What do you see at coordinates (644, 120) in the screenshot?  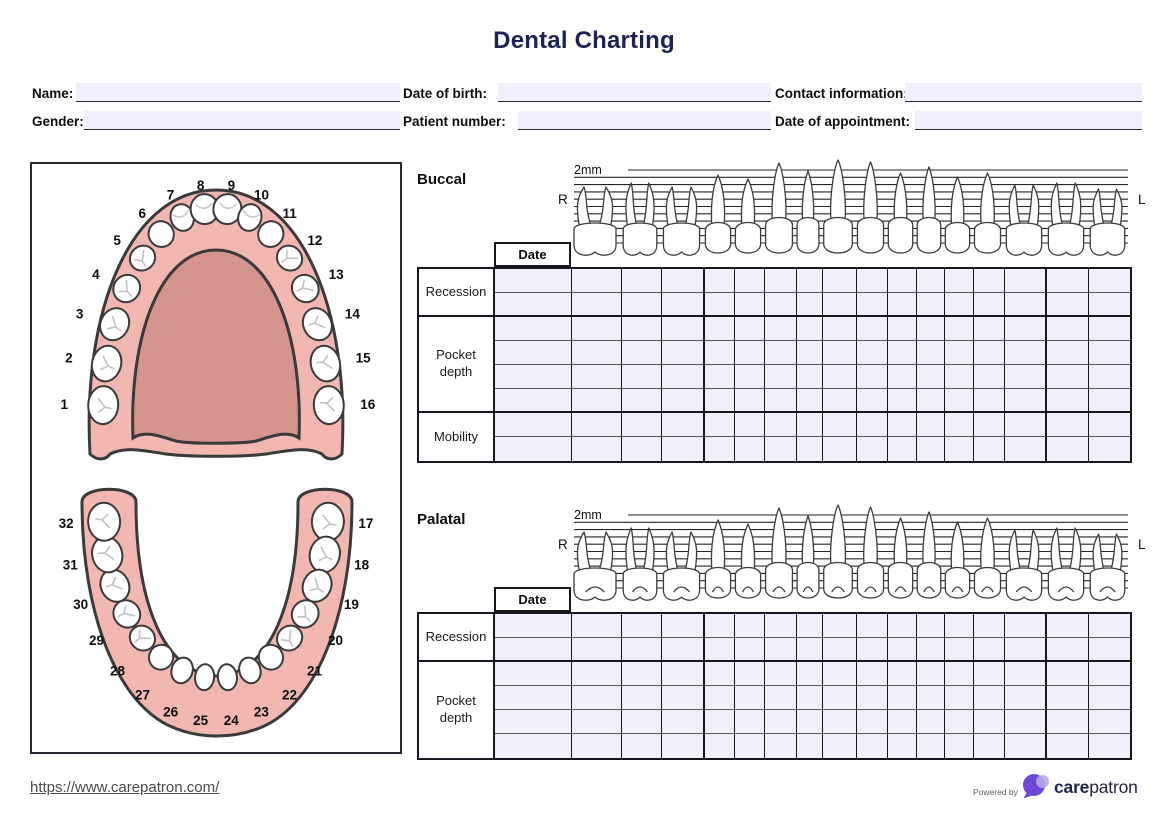 I see `patient-number-input` at bounding box center [644, 120].